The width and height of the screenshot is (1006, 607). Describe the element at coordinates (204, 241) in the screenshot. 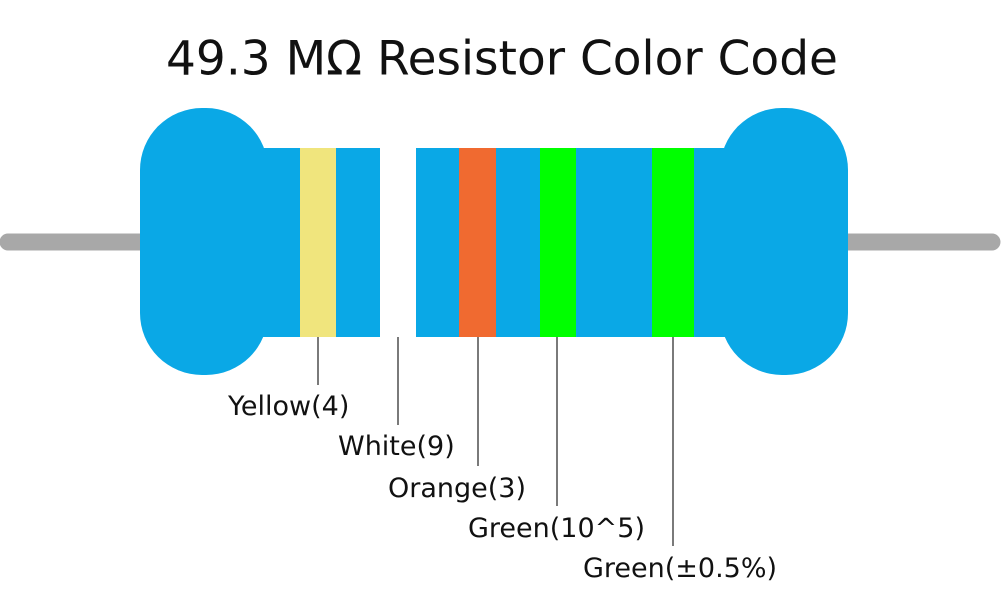

I see `left-cap` at that location.